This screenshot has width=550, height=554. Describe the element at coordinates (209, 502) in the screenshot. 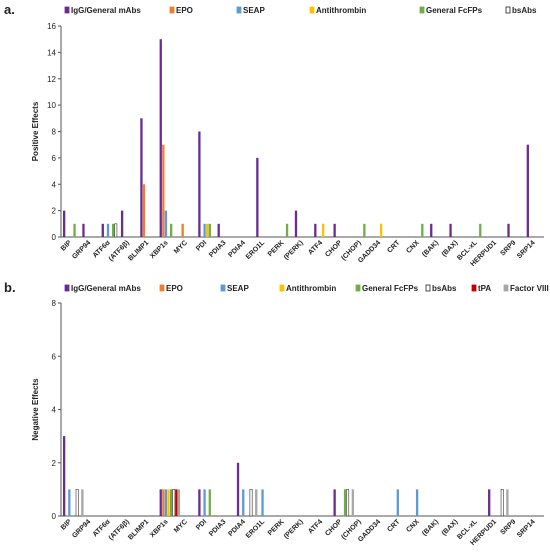

I see `panel-b-bar-pdi-general-fcfps` at that location.